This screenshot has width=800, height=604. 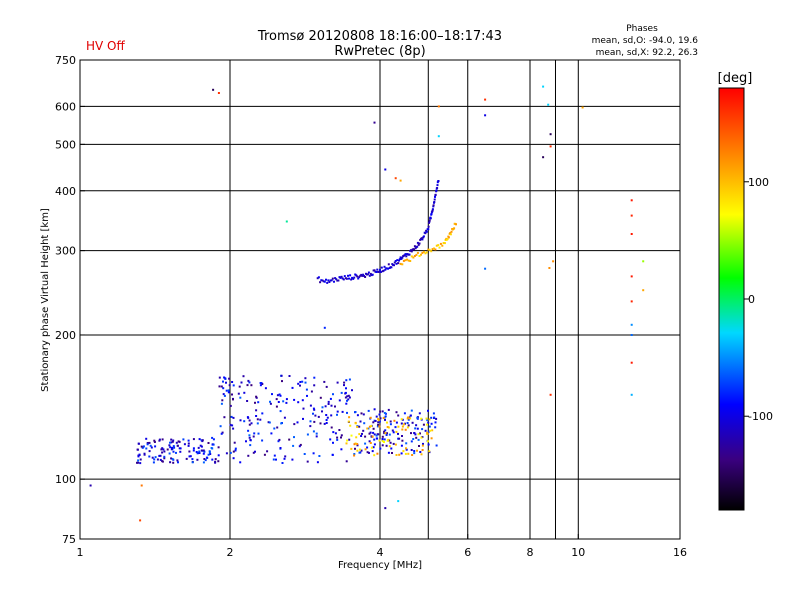 What do you see at coordinates (758, 182) in the screenshot?
I see `colorbar-tick-label: 100` at bounding box center [758, 182].